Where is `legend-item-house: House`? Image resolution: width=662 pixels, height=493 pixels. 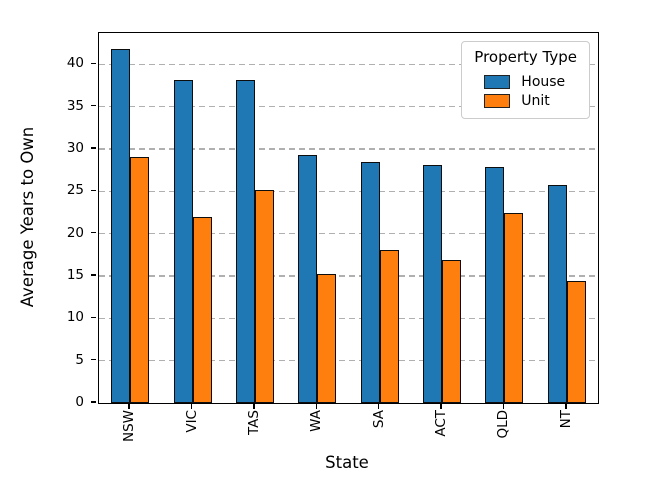 legend-item-house: House is located at coordinates (525, 80).